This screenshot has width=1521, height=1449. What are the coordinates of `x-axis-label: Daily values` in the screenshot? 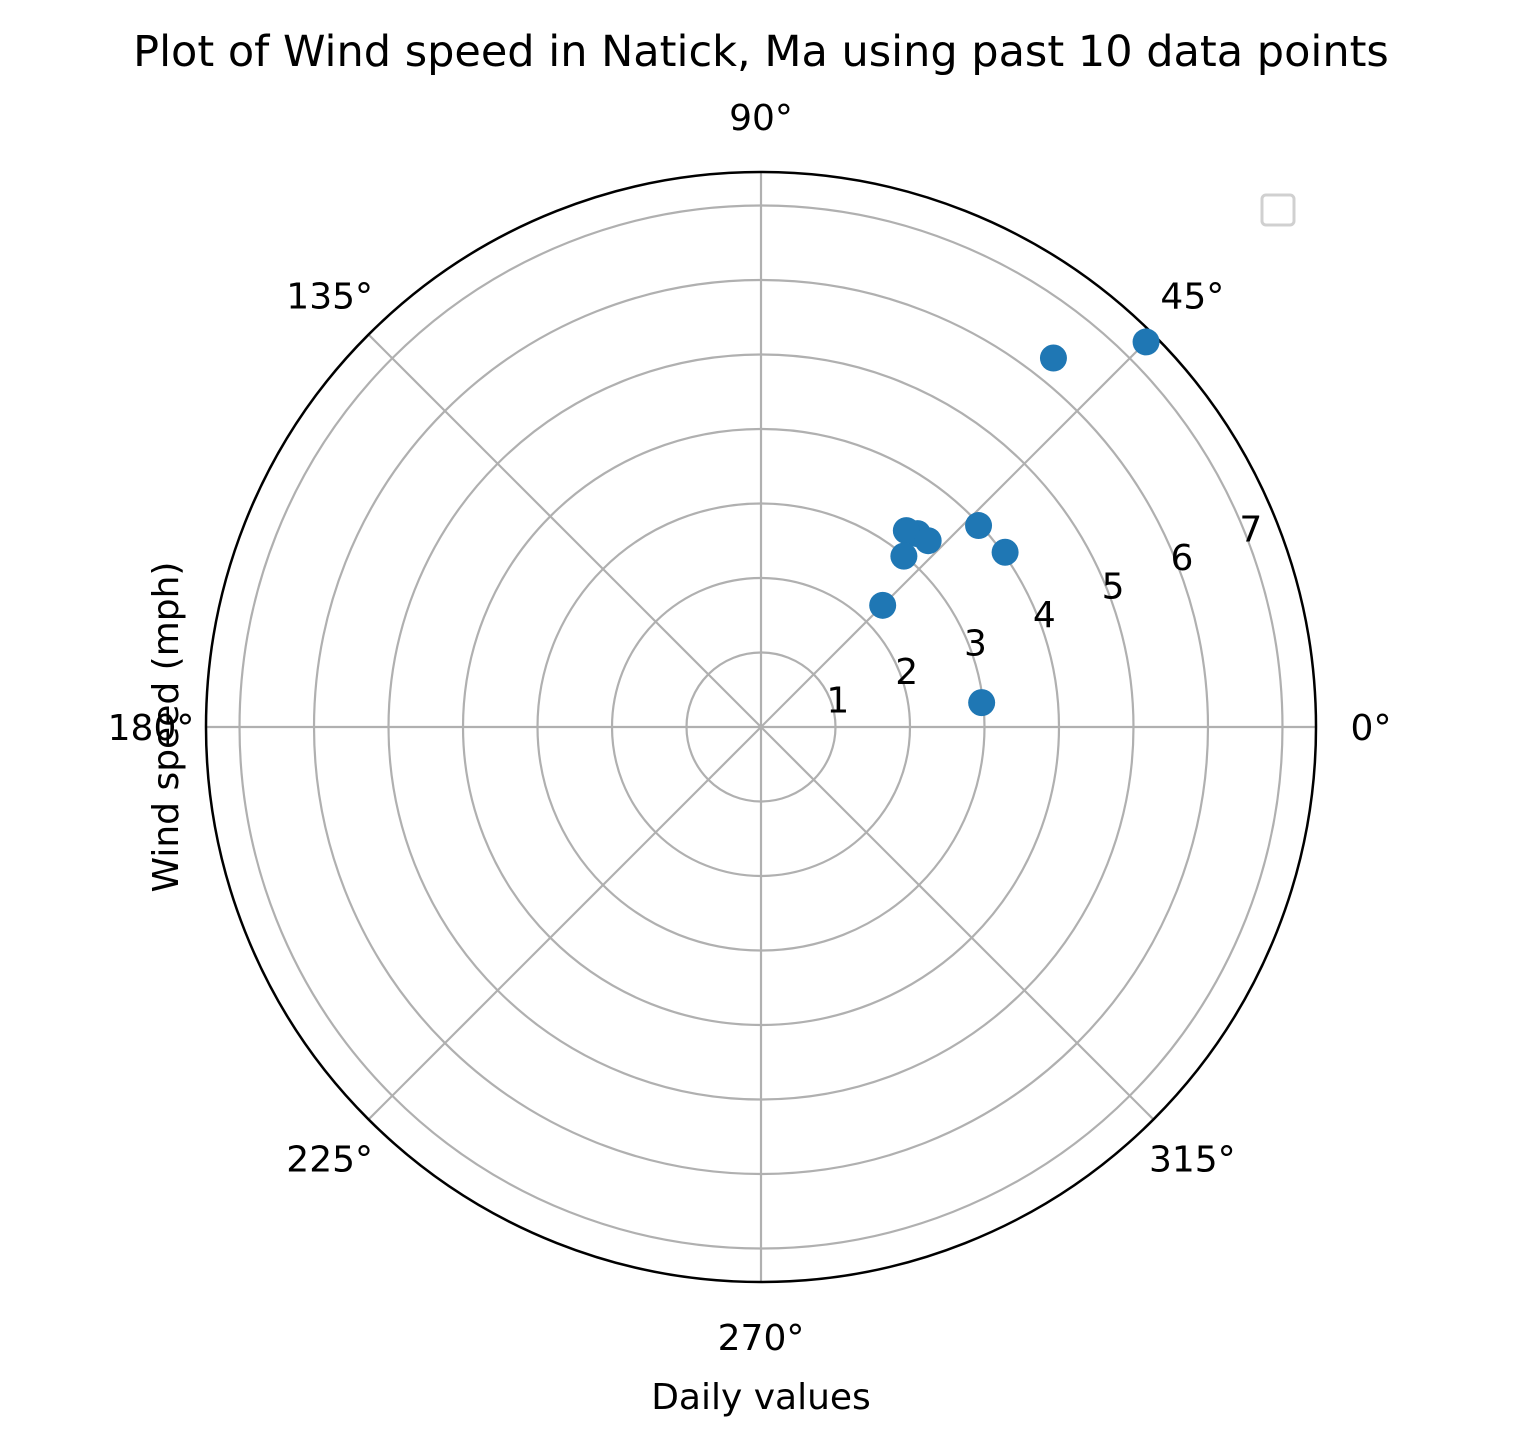 It's located at (761, 1397).